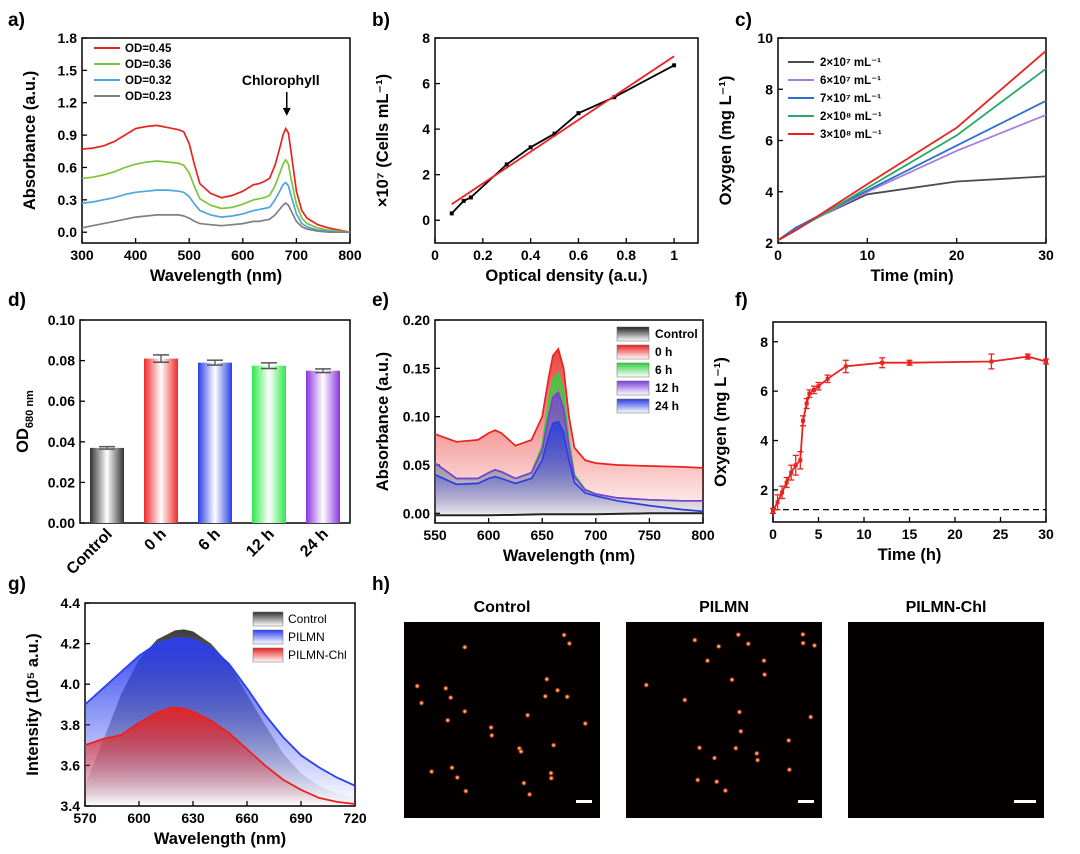 The width and height of the screenshot is (1080, 854). I want to click on category-label: Control, so click(90, 552).